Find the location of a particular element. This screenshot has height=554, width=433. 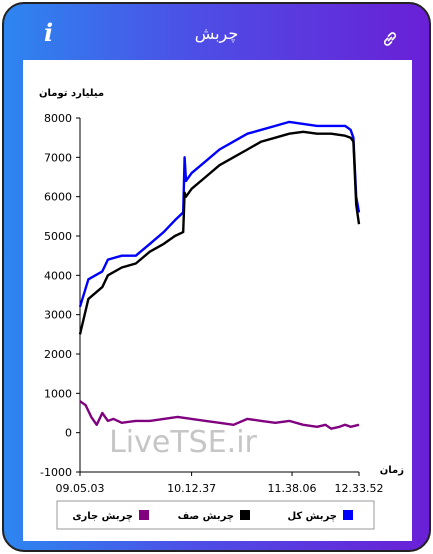

y-tick-label: 3000 is located at coordinates (58, 315).